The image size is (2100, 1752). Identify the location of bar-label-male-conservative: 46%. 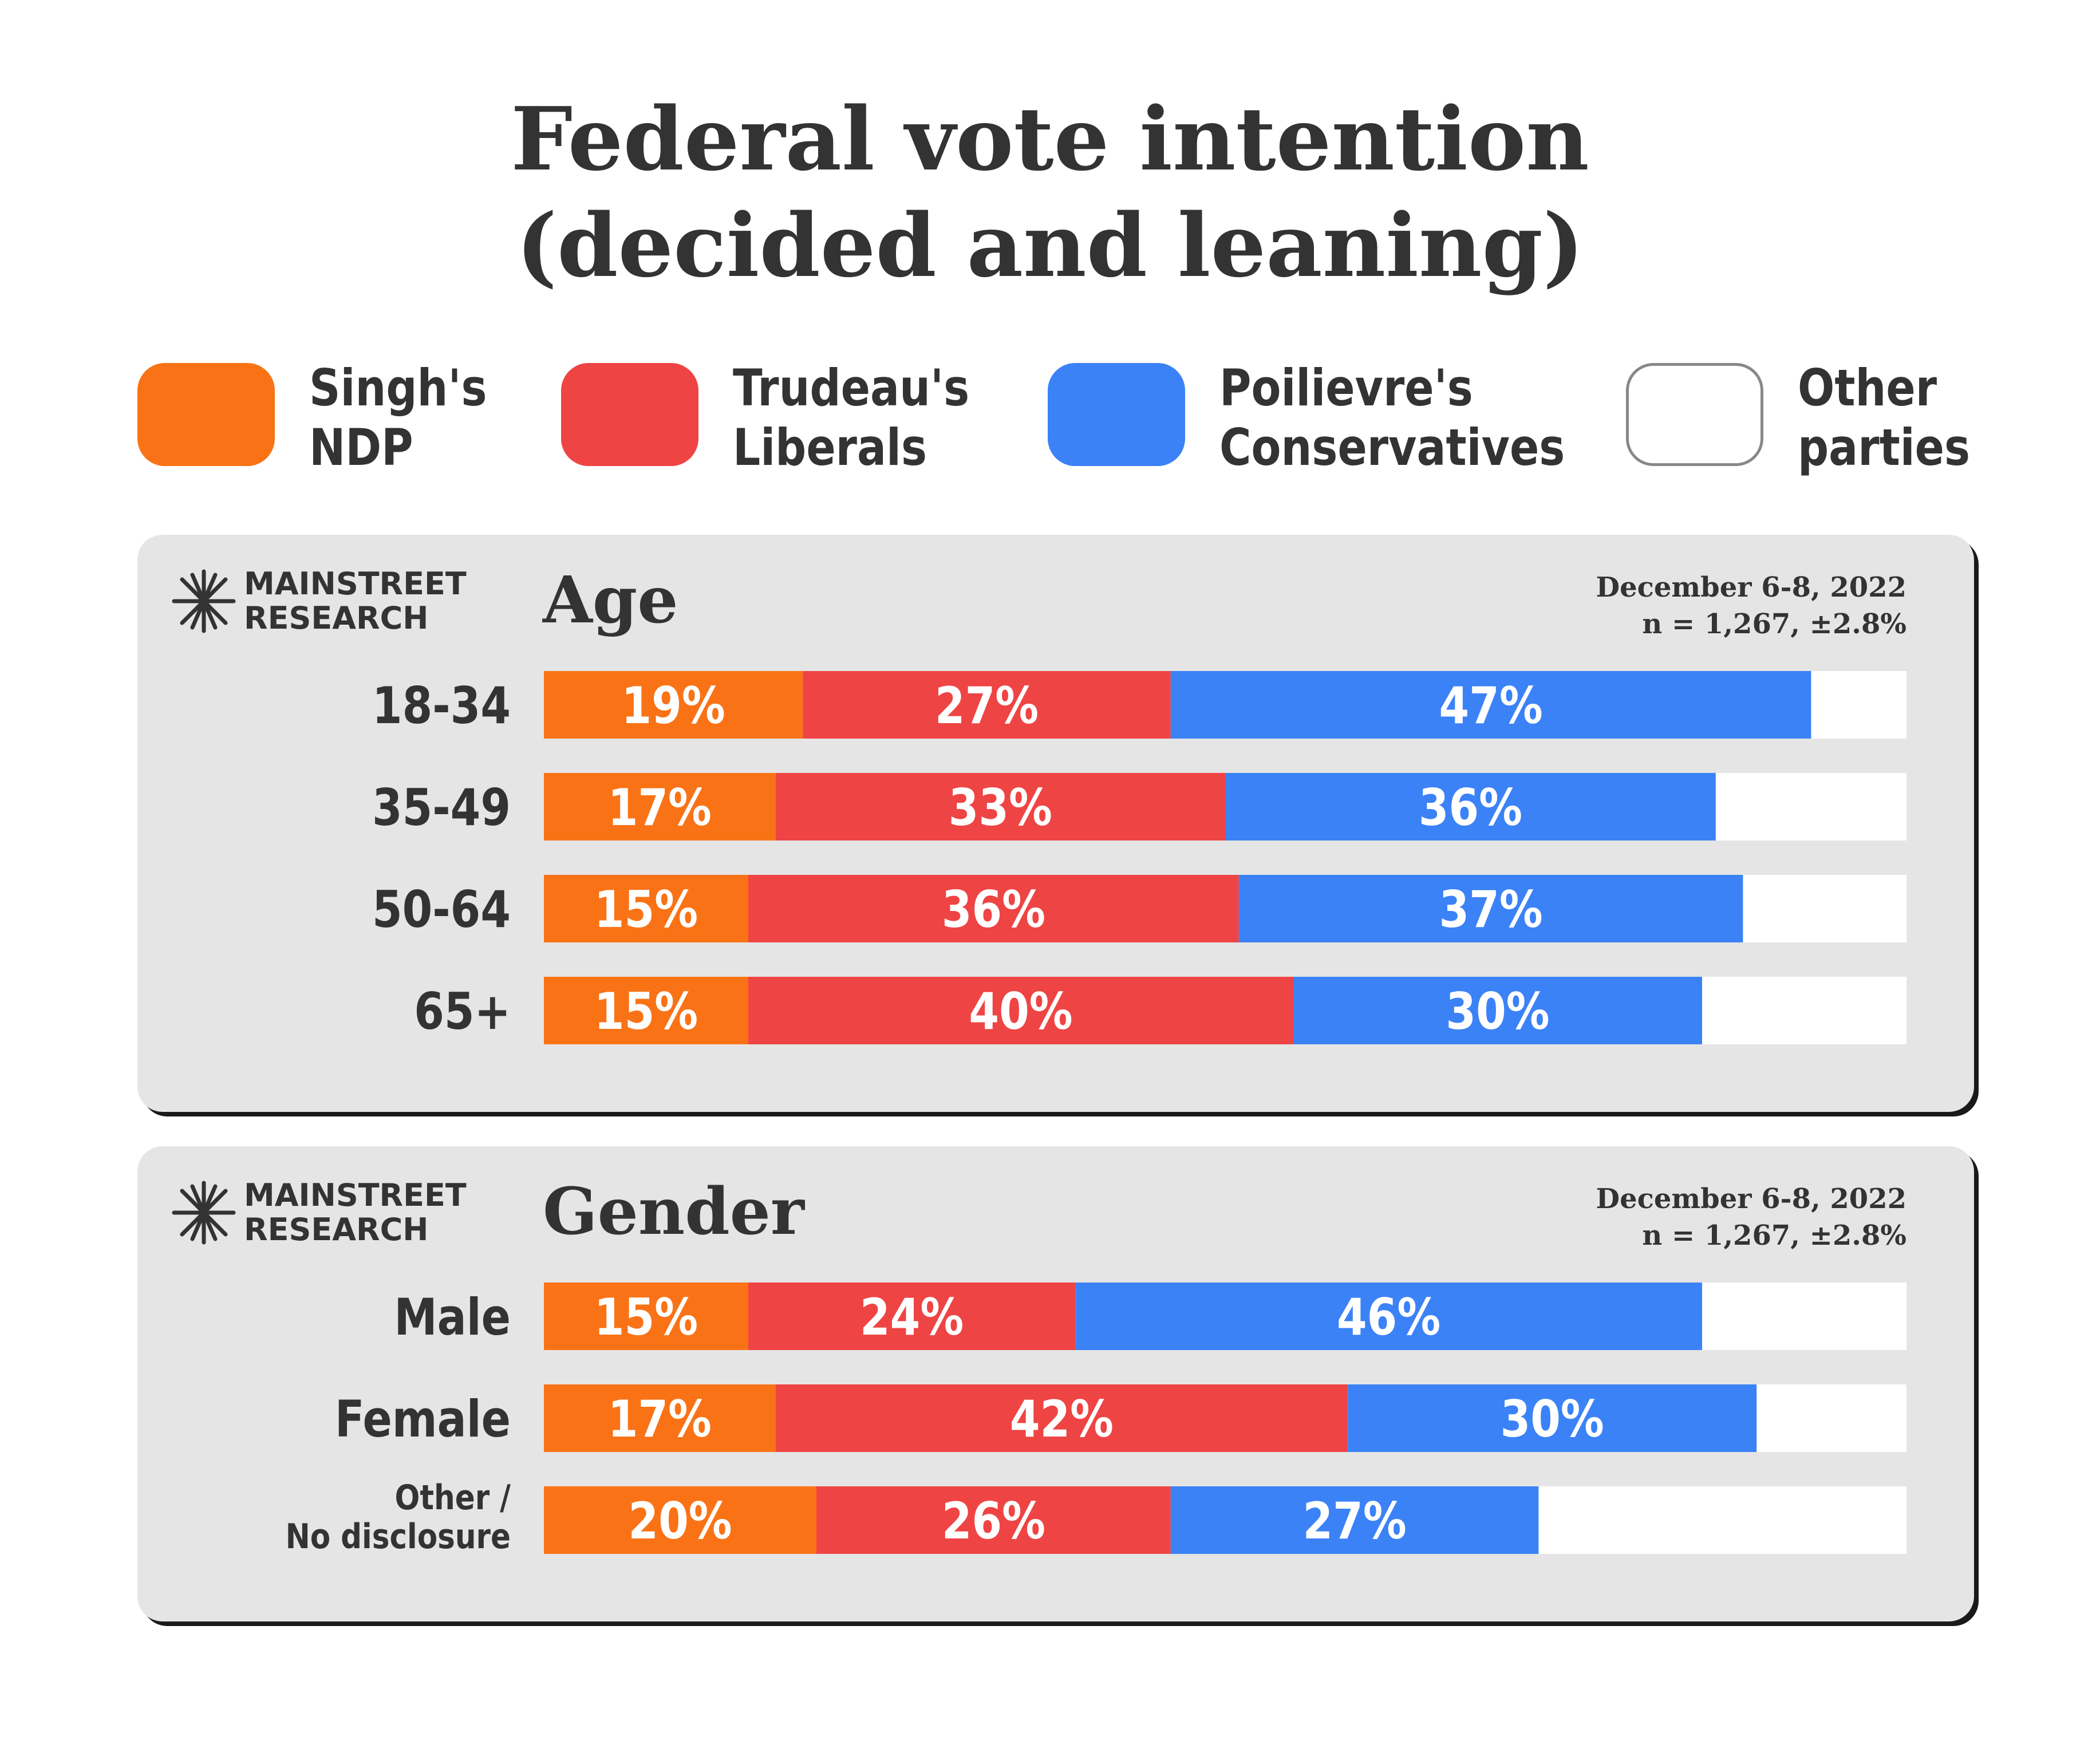
(1388, 1318).